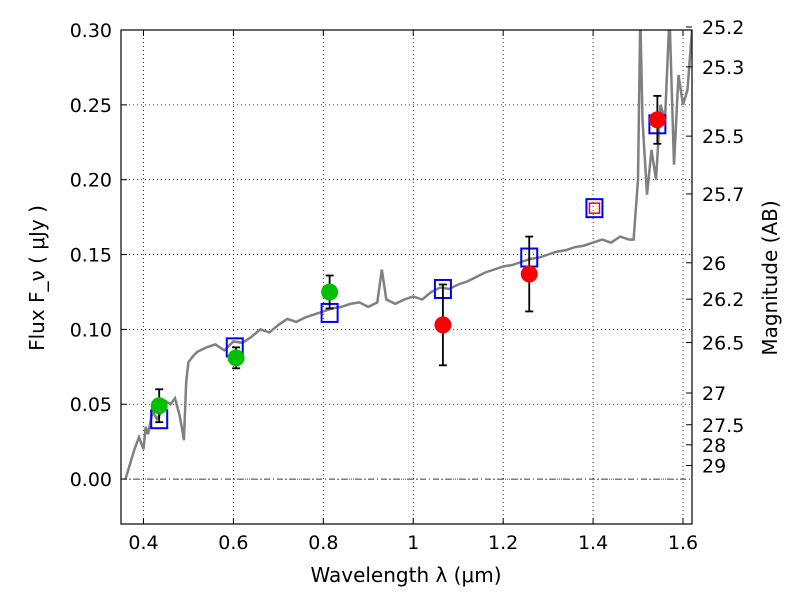 The image size is (800, 600). I want to click on right-tick-label: 25.3, so click(723, 68).